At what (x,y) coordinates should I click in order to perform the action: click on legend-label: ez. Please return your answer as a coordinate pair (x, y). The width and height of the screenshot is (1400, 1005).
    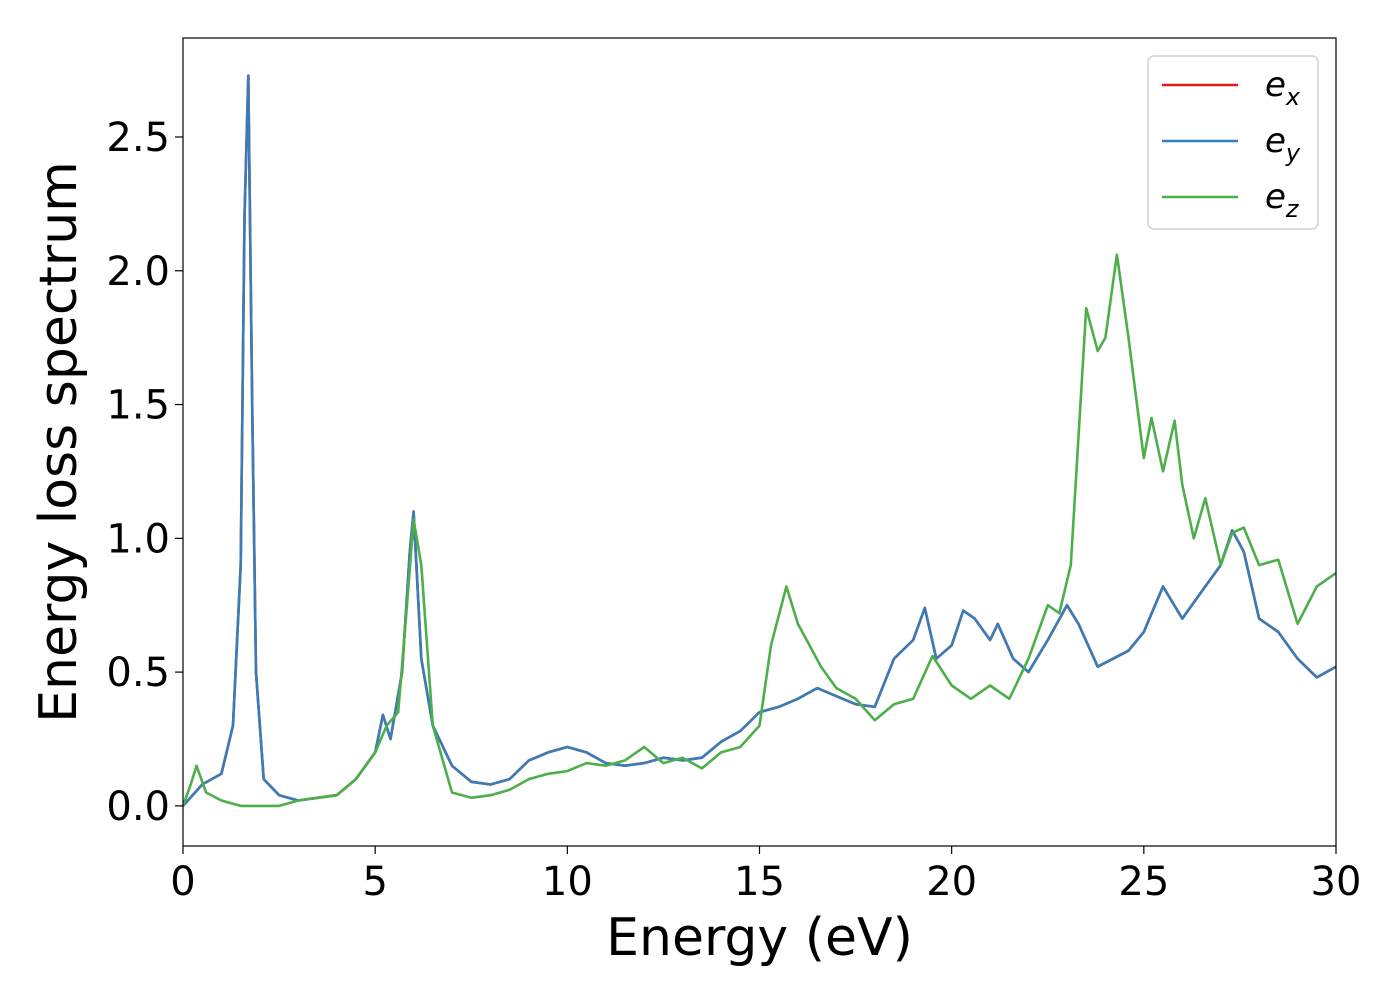
    Looking at the image, I should click on (1282, 200).